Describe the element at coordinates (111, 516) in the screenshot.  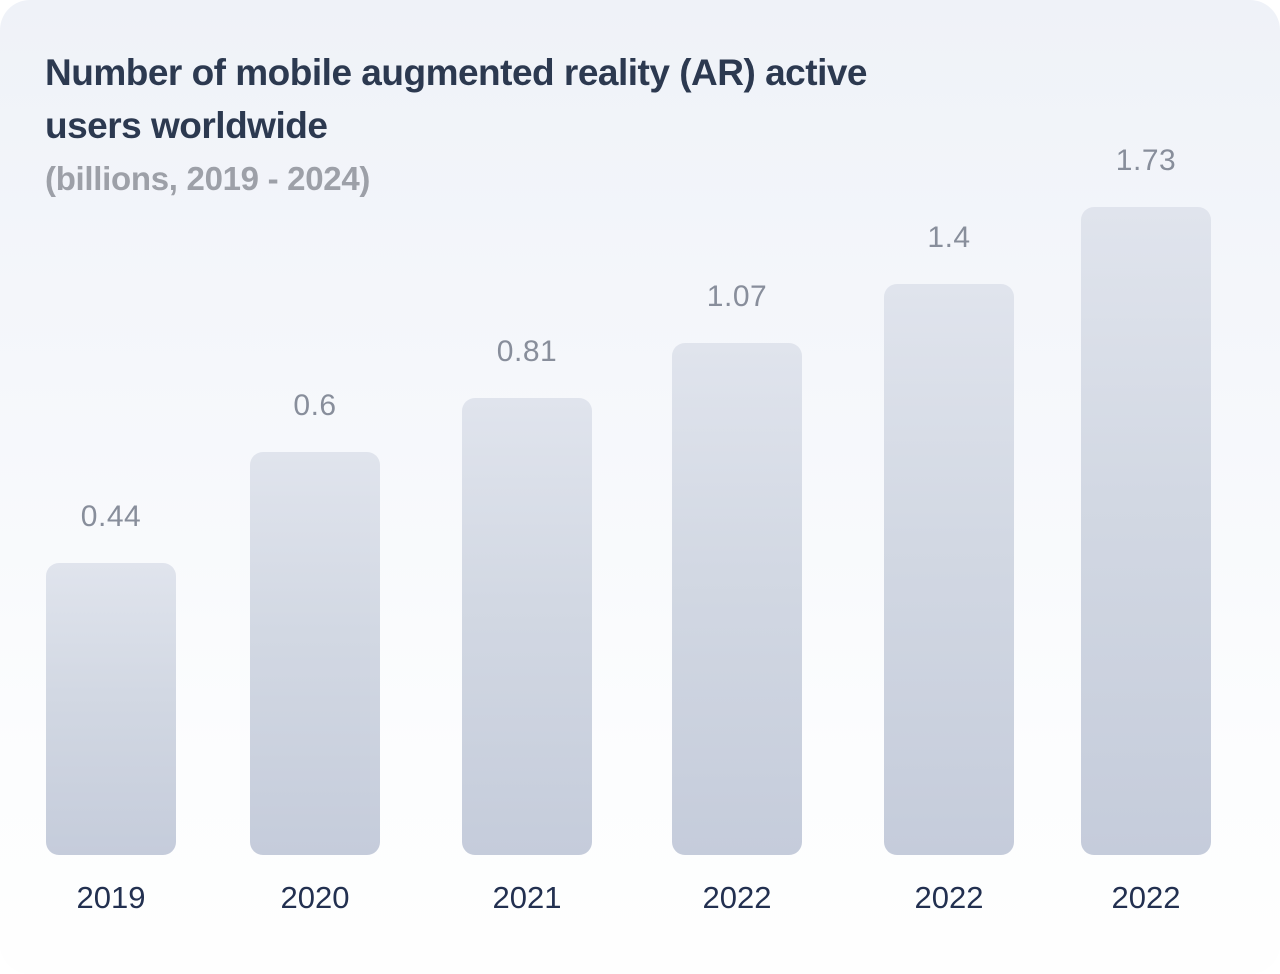
I see `bar-value-label: 0.44` at that location.